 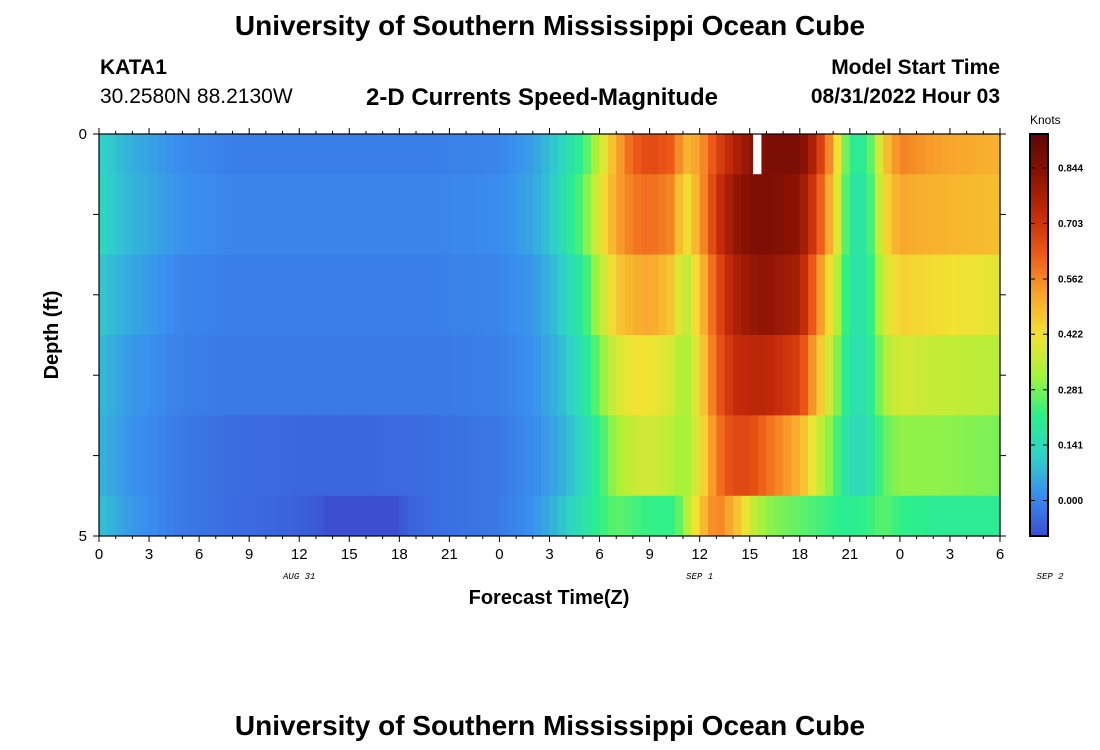 I want to click on x-tick-label: 9, so click(x=249, y=554).